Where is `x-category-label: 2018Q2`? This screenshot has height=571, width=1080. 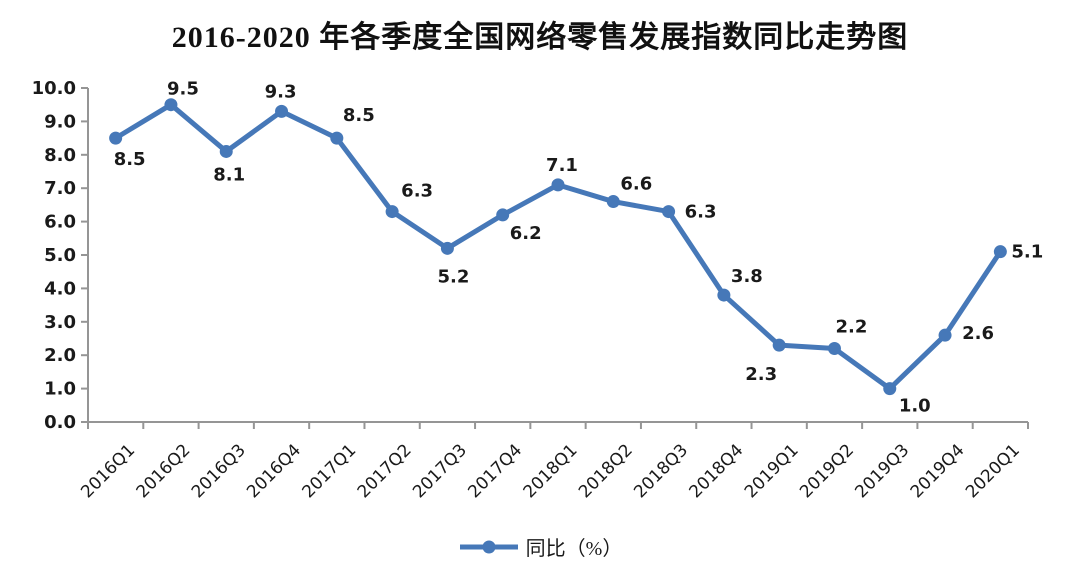
x-category-label: 2018Q2 is located at coordinates (606, 471).